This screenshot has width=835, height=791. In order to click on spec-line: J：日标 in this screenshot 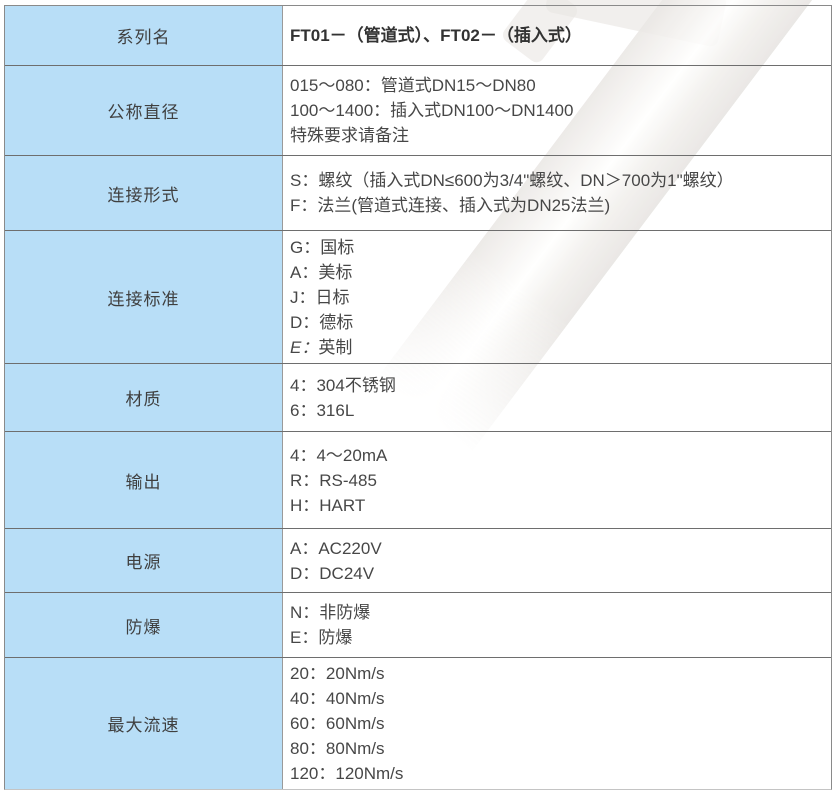, I will do `click(320, 297)`.